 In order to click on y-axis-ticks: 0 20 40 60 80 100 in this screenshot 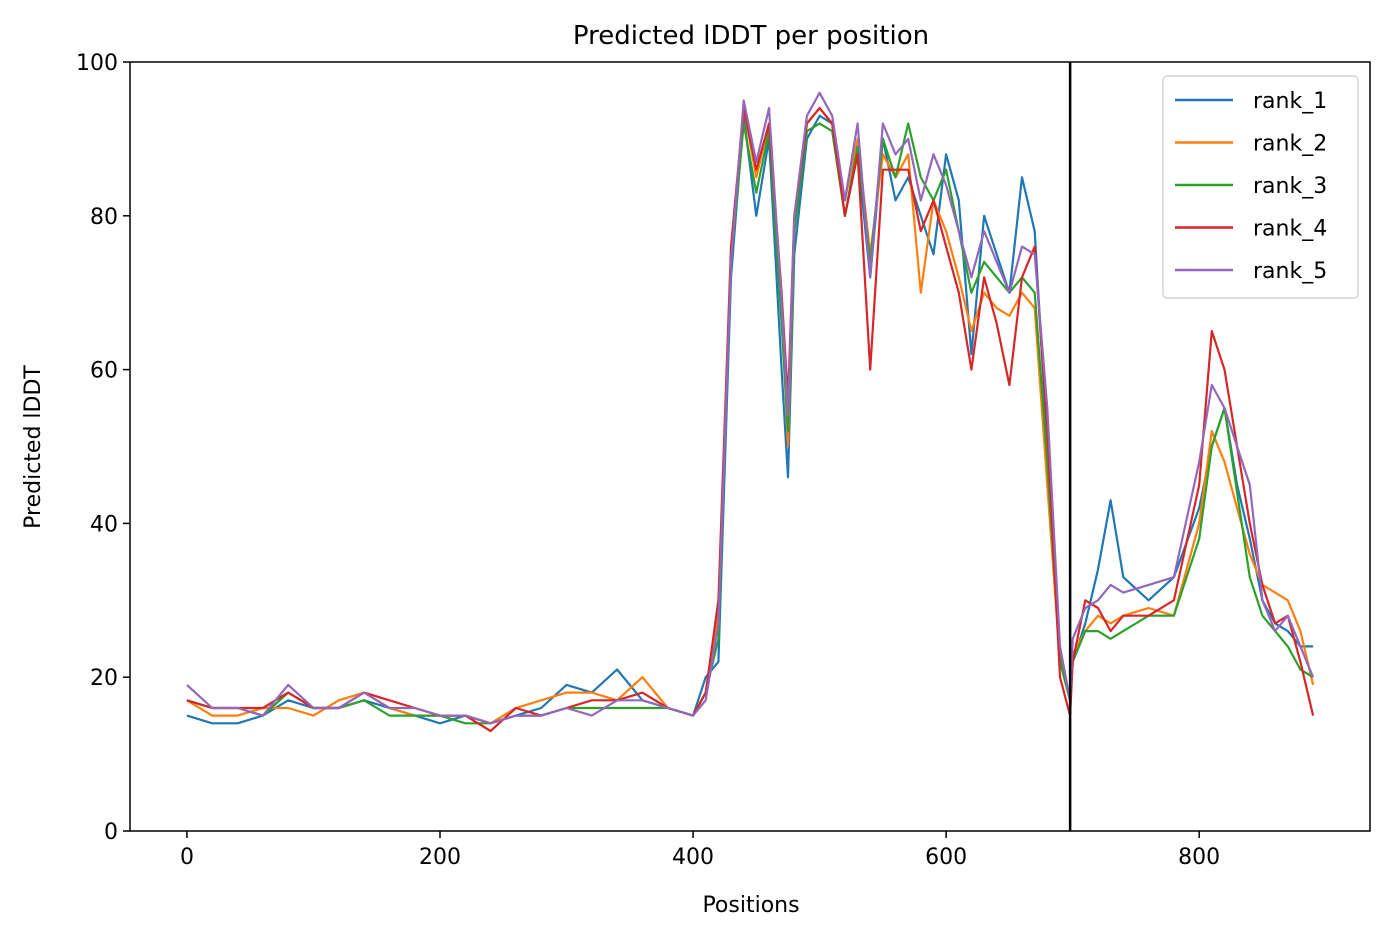, I will do `click(103, 448)`.